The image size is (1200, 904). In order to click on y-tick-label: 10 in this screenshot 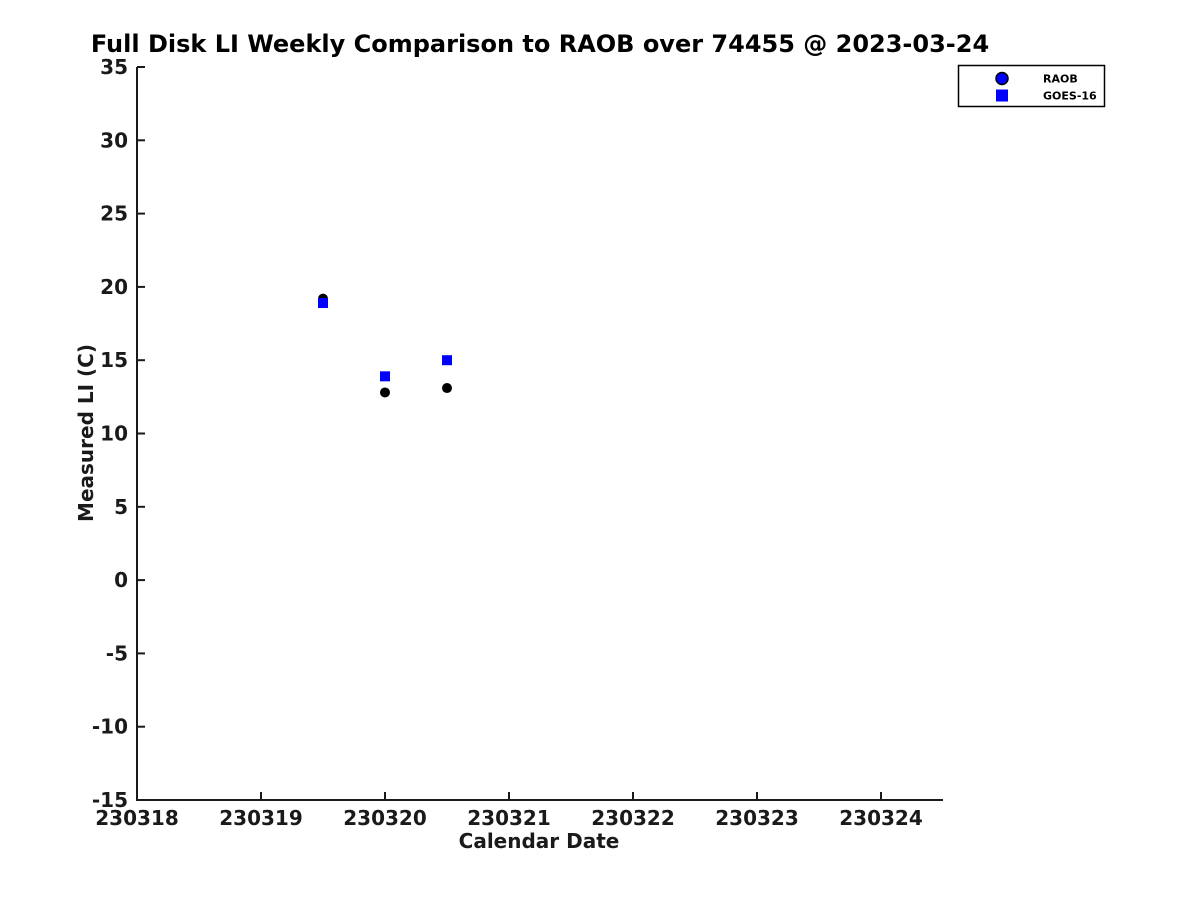, I will do `click(114, 434)`.